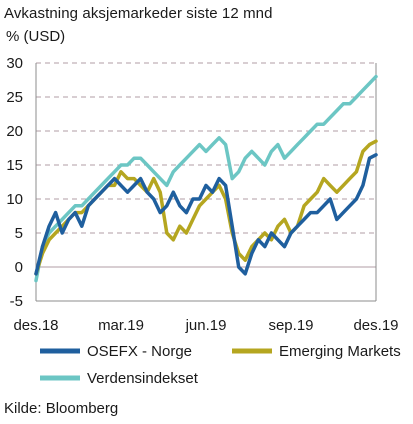 The height and width of the screenshot is (424, 413). I want to click on y-tick-label: 15, so click(14, 165).